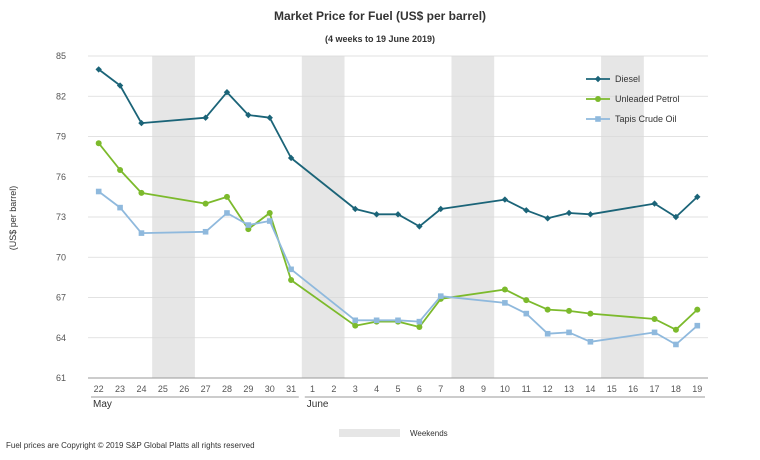  I want to click on x-tick-label: 8, so click(462, 389).